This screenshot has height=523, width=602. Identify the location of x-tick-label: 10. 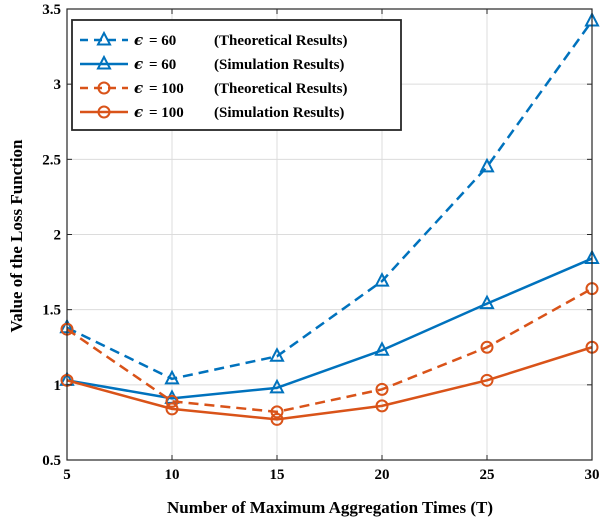
(172, 475).